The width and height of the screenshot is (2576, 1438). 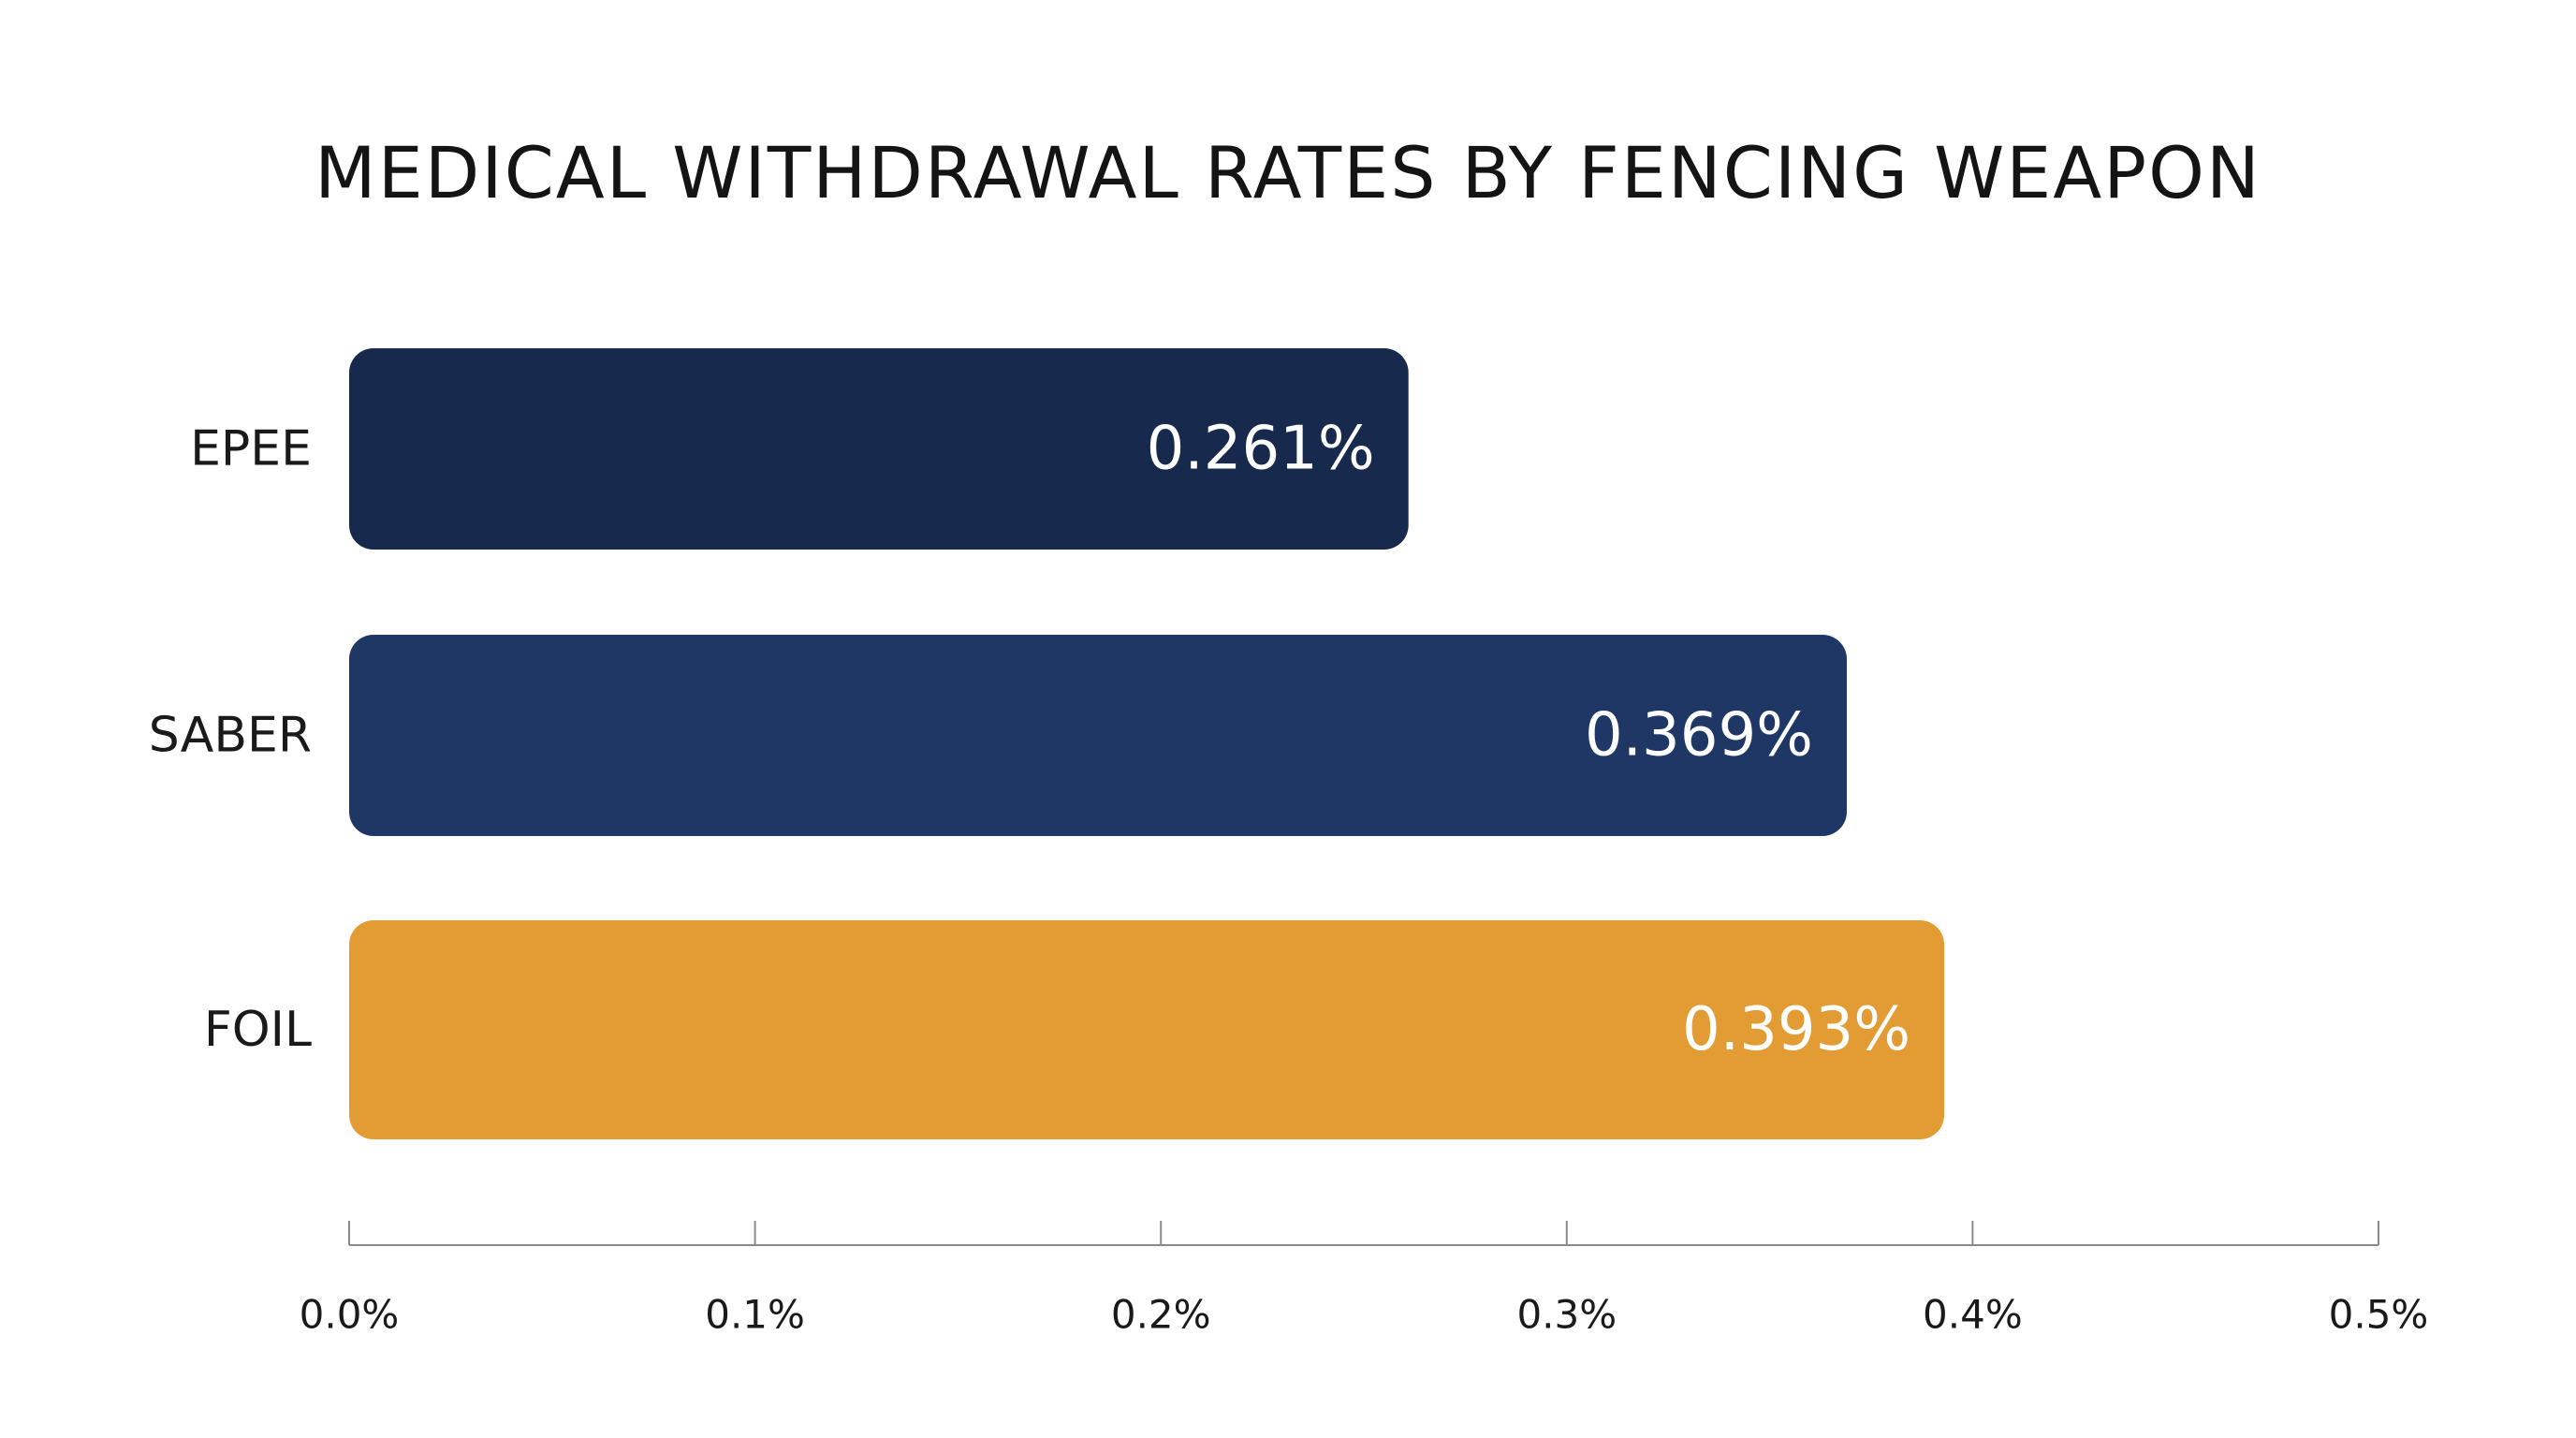 What do you see at coordinates (2379, 1315) in the screenshot?
I see `x-tick-label: 0.5%` at bounding box center [2379, 1315].